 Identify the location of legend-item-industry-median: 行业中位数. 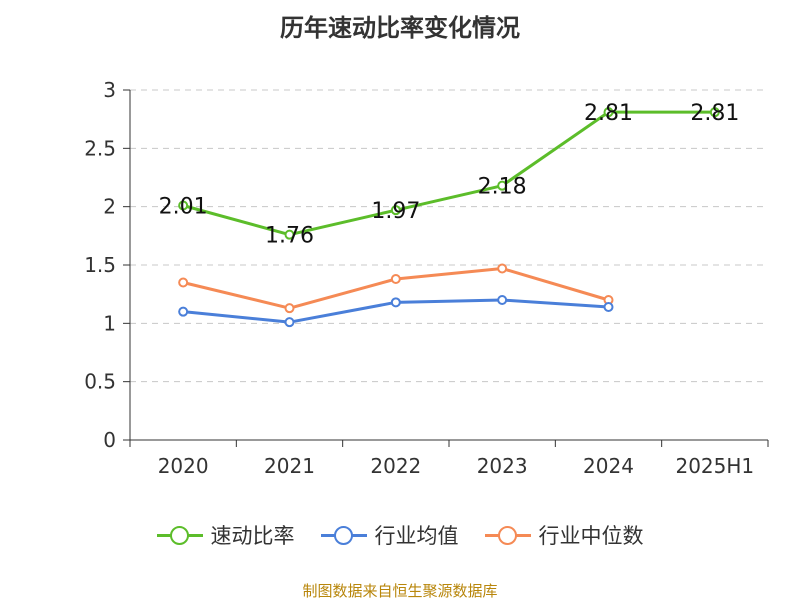
(564, 535).